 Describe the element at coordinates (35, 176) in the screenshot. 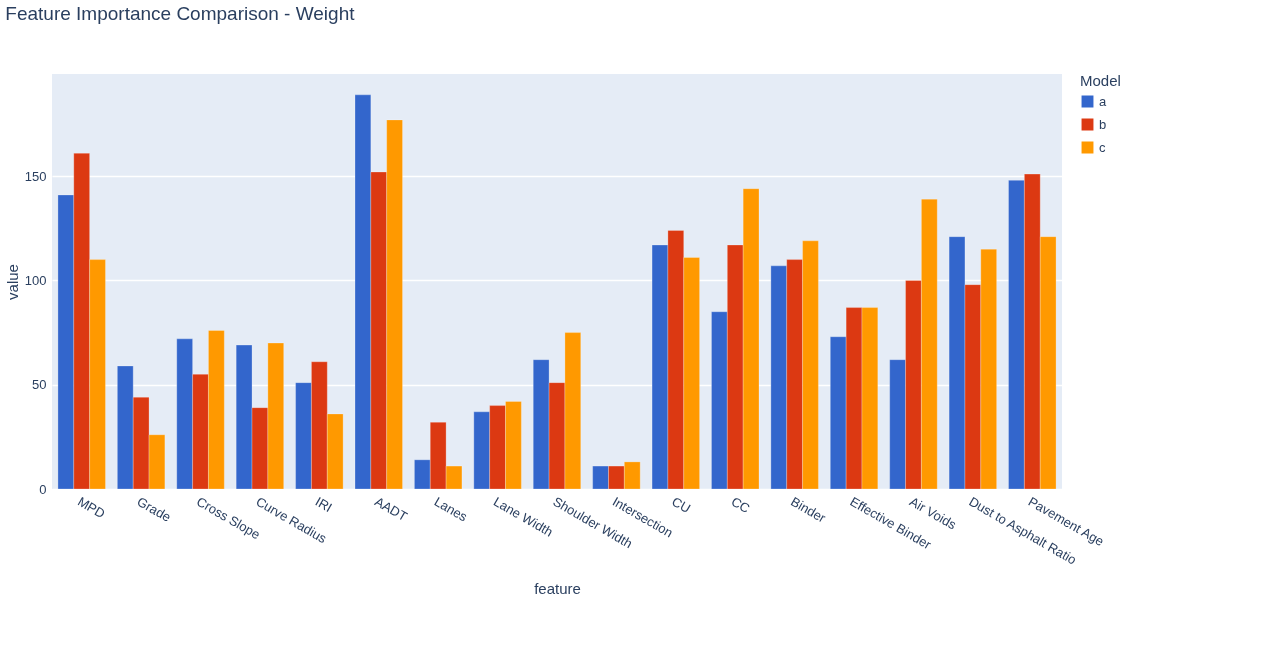

I see `y-tick-label: 150` at that location.